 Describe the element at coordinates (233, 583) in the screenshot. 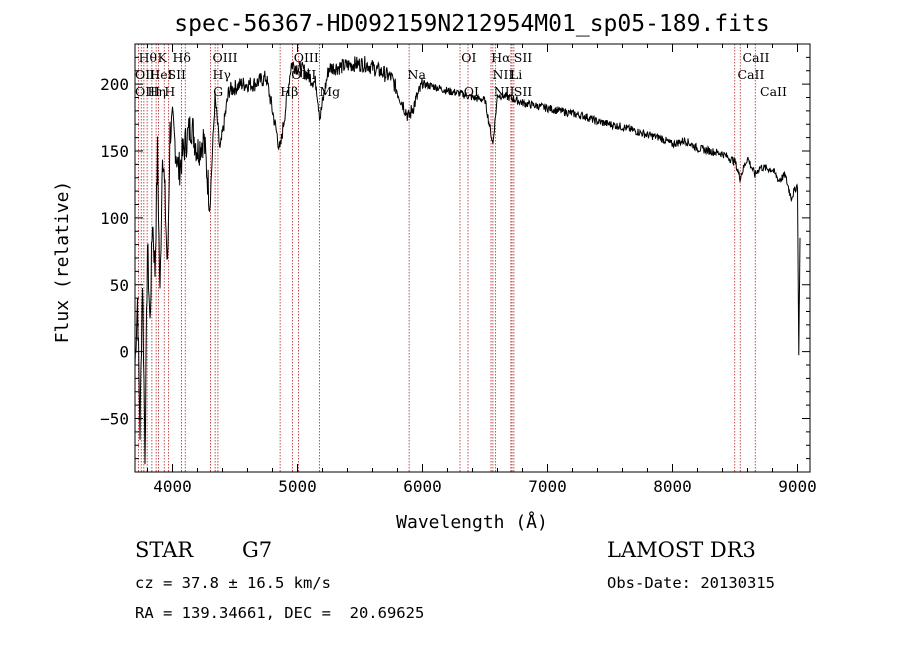

I see `redshift-value: cz = 37.8 ± 16.5 km/s` at that location.